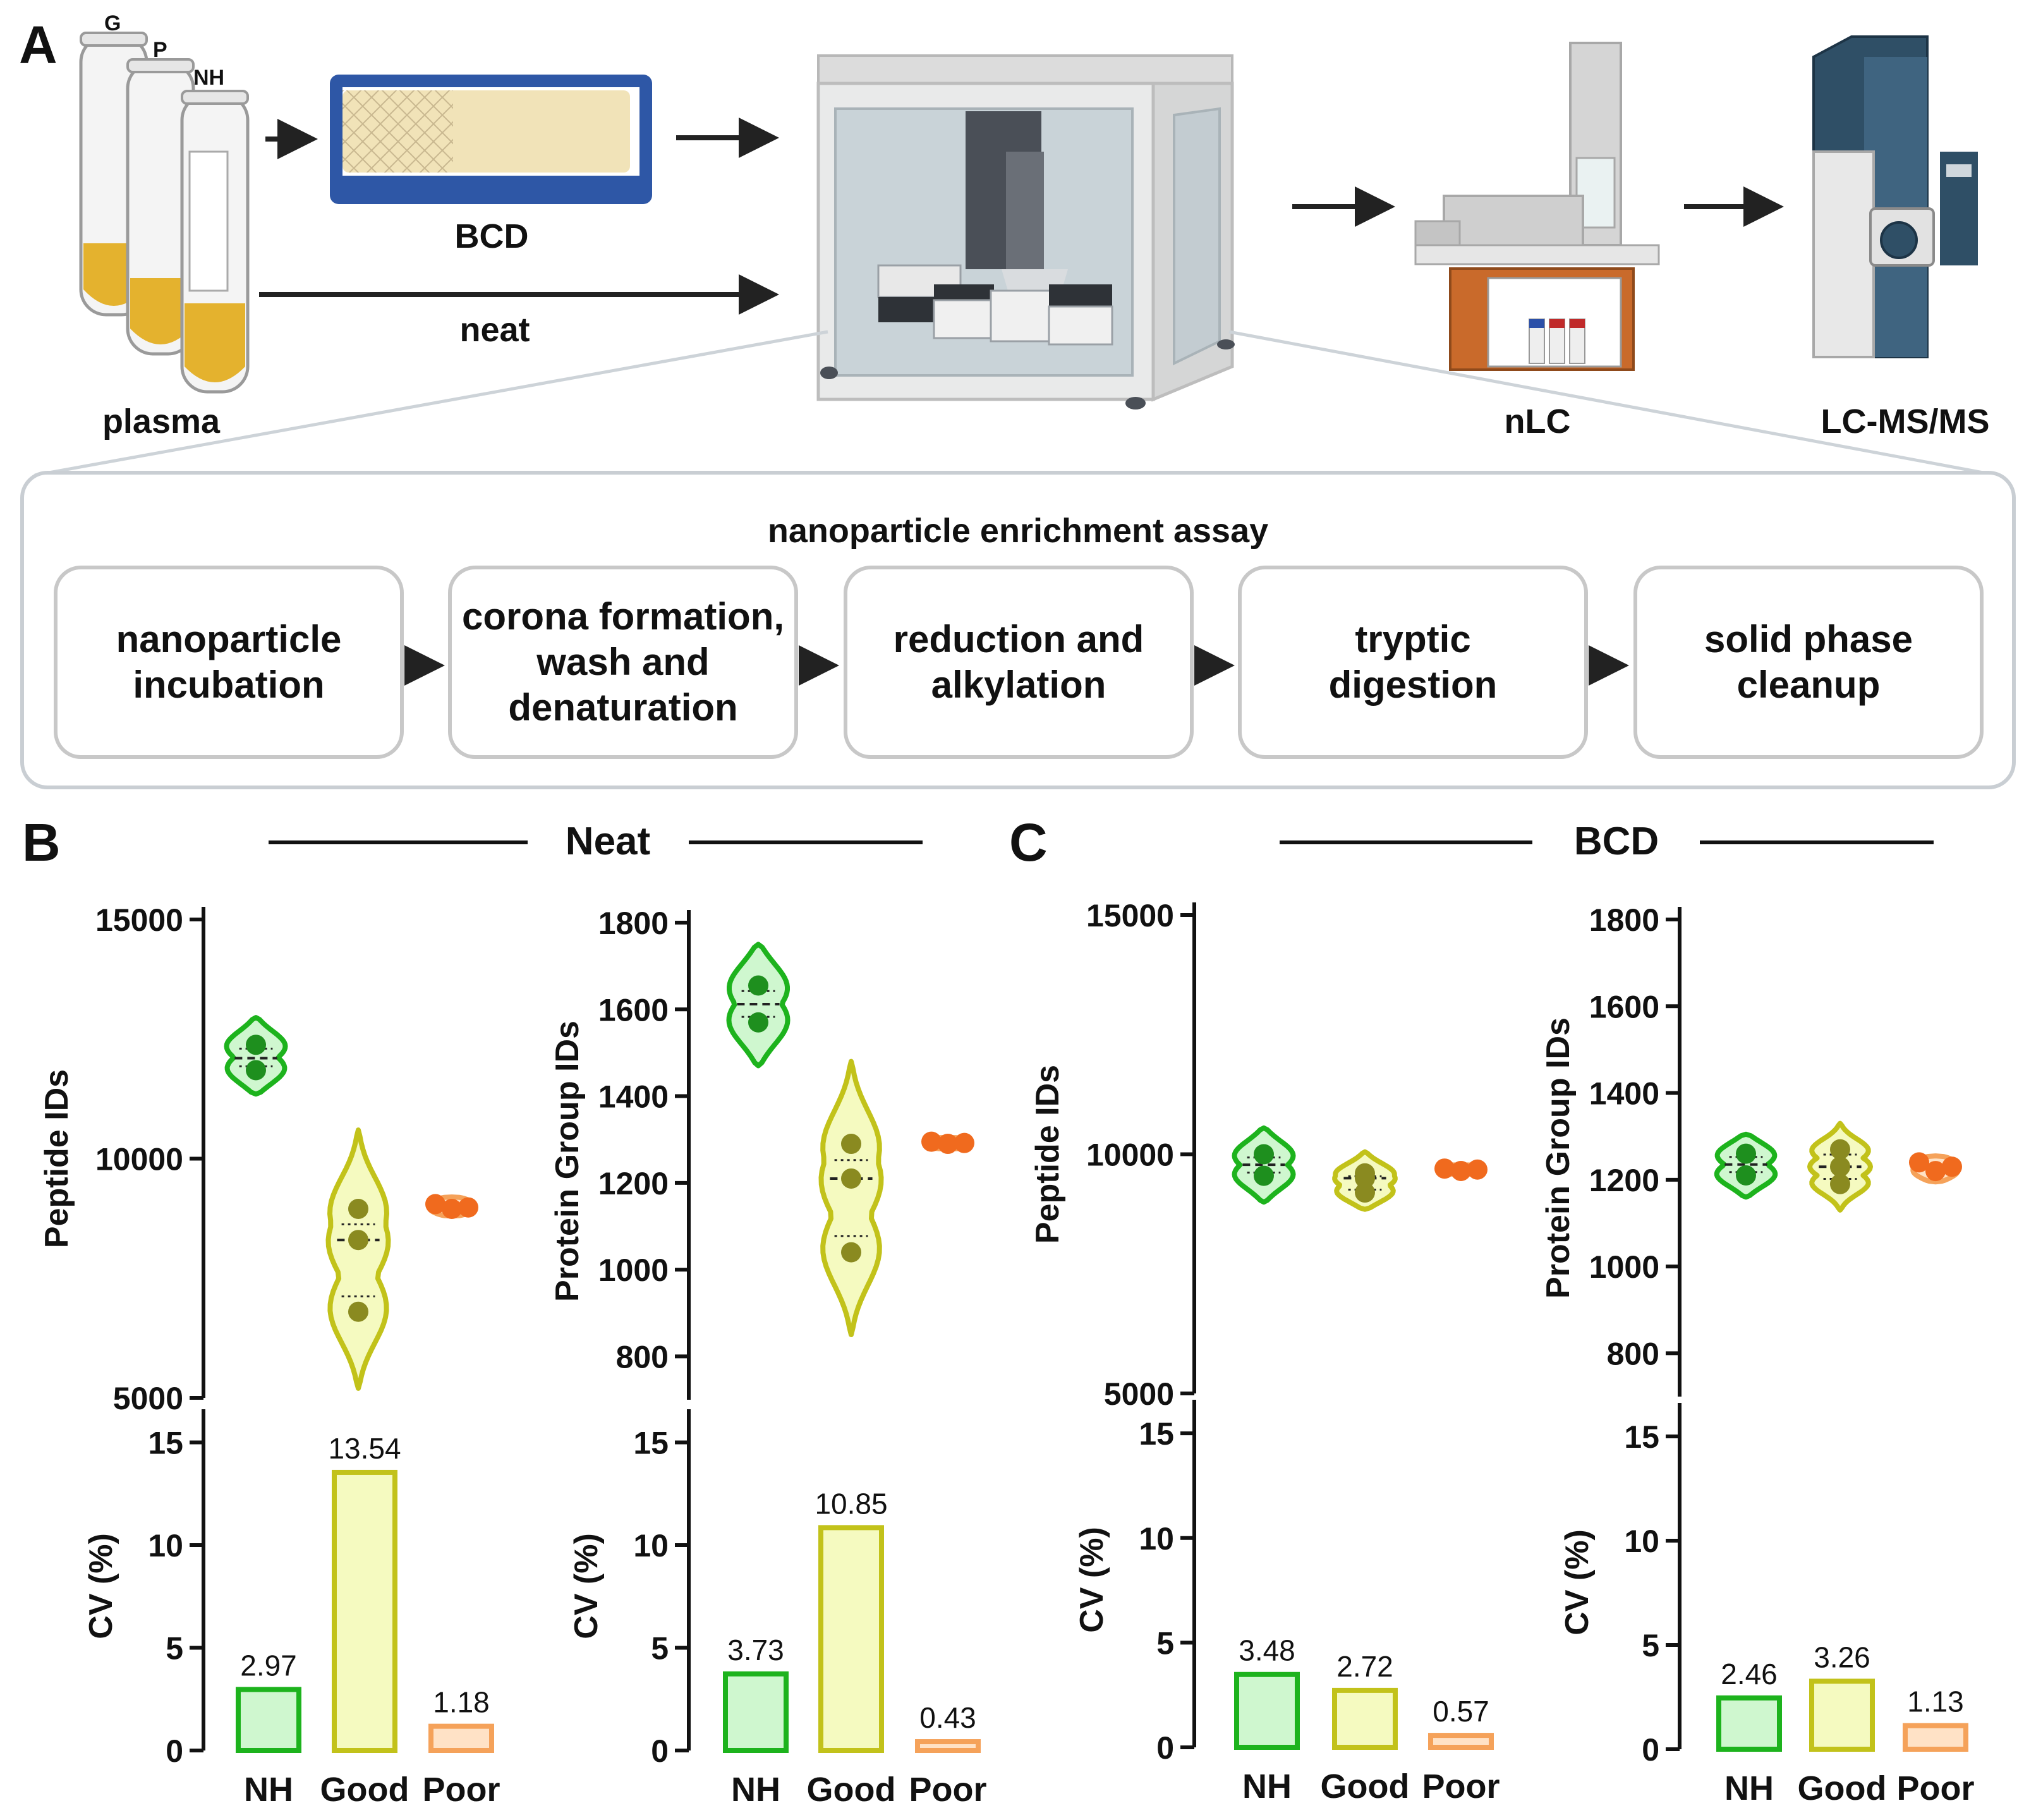  Describe the element at coordinates (358, 1259) in the screenshot. I see `violin-good` at that location.